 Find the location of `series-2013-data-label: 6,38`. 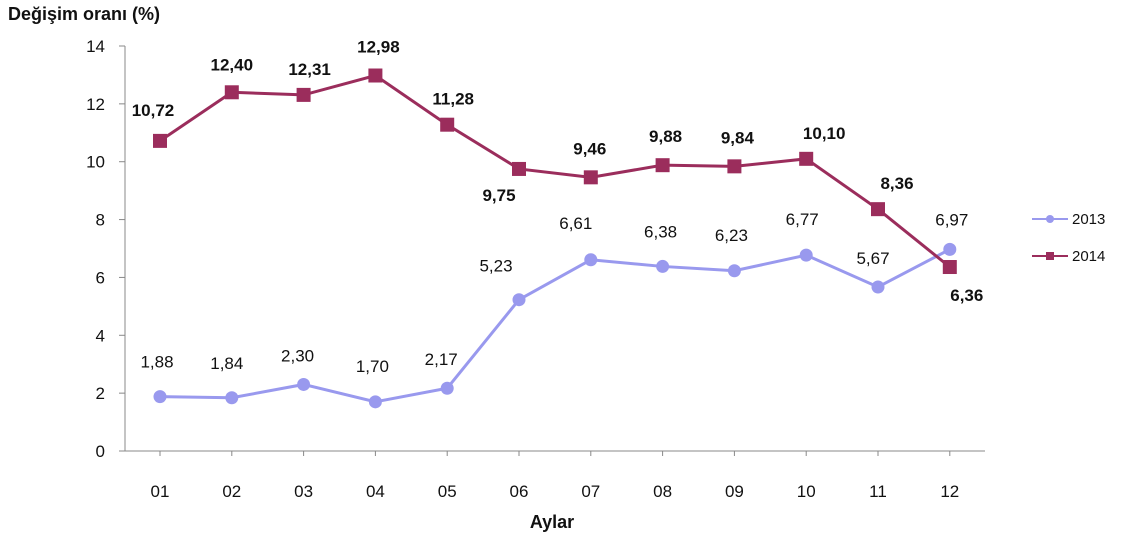

series-2013-data-label: 6,38 is located at coordinates (660, 231).